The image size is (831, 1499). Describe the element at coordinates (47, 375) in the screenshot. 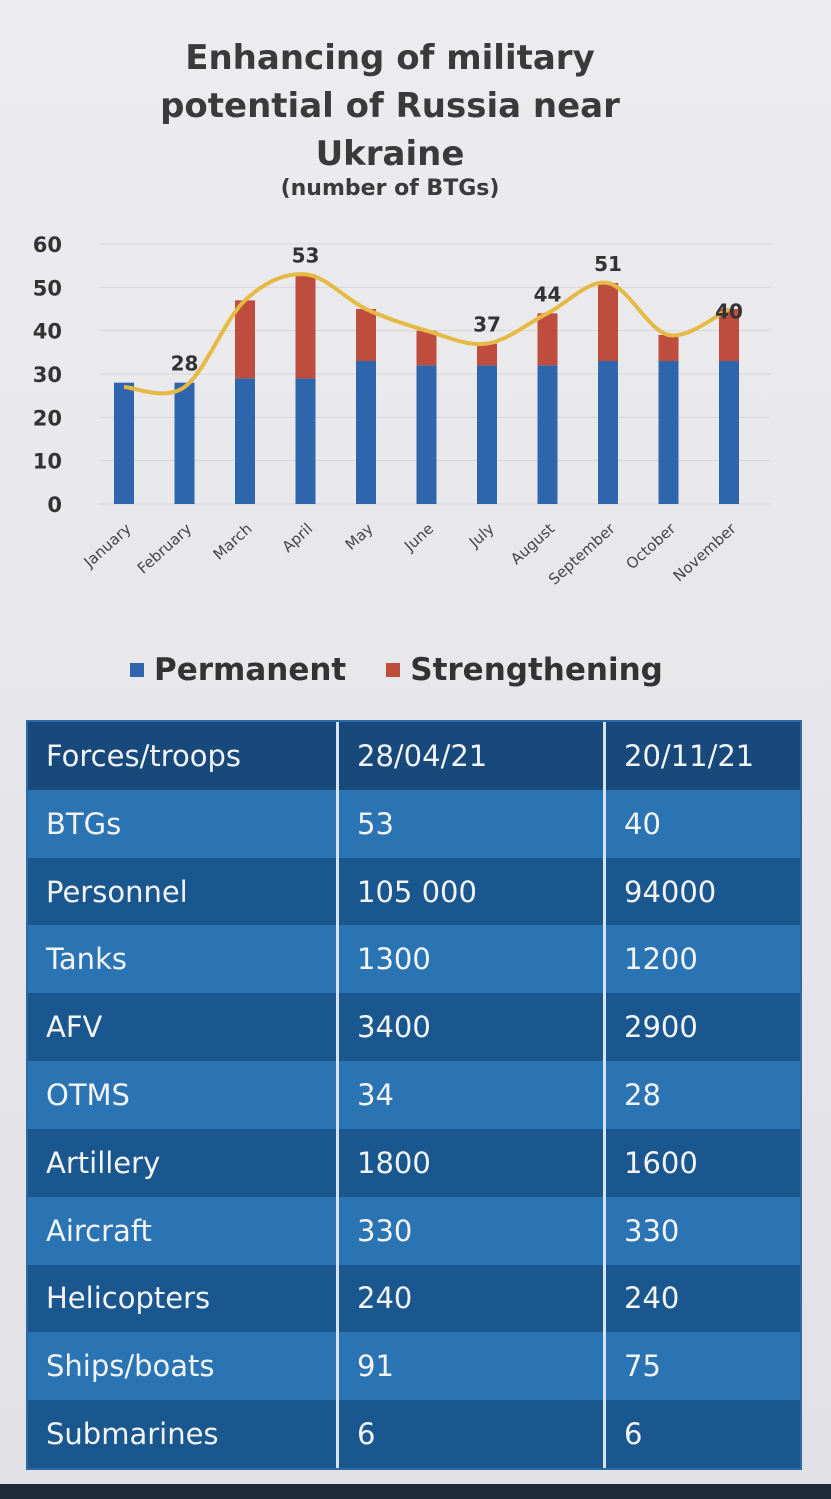

I see `y-tick-label: 30` at that location.